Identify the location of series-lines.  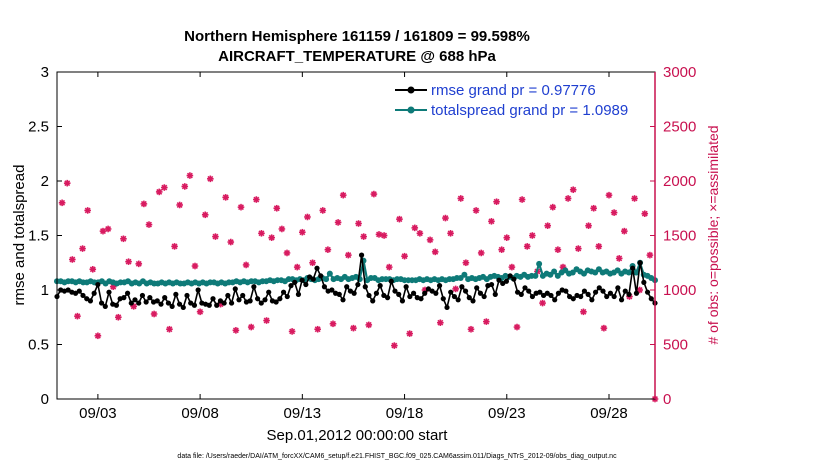
(356, 281).